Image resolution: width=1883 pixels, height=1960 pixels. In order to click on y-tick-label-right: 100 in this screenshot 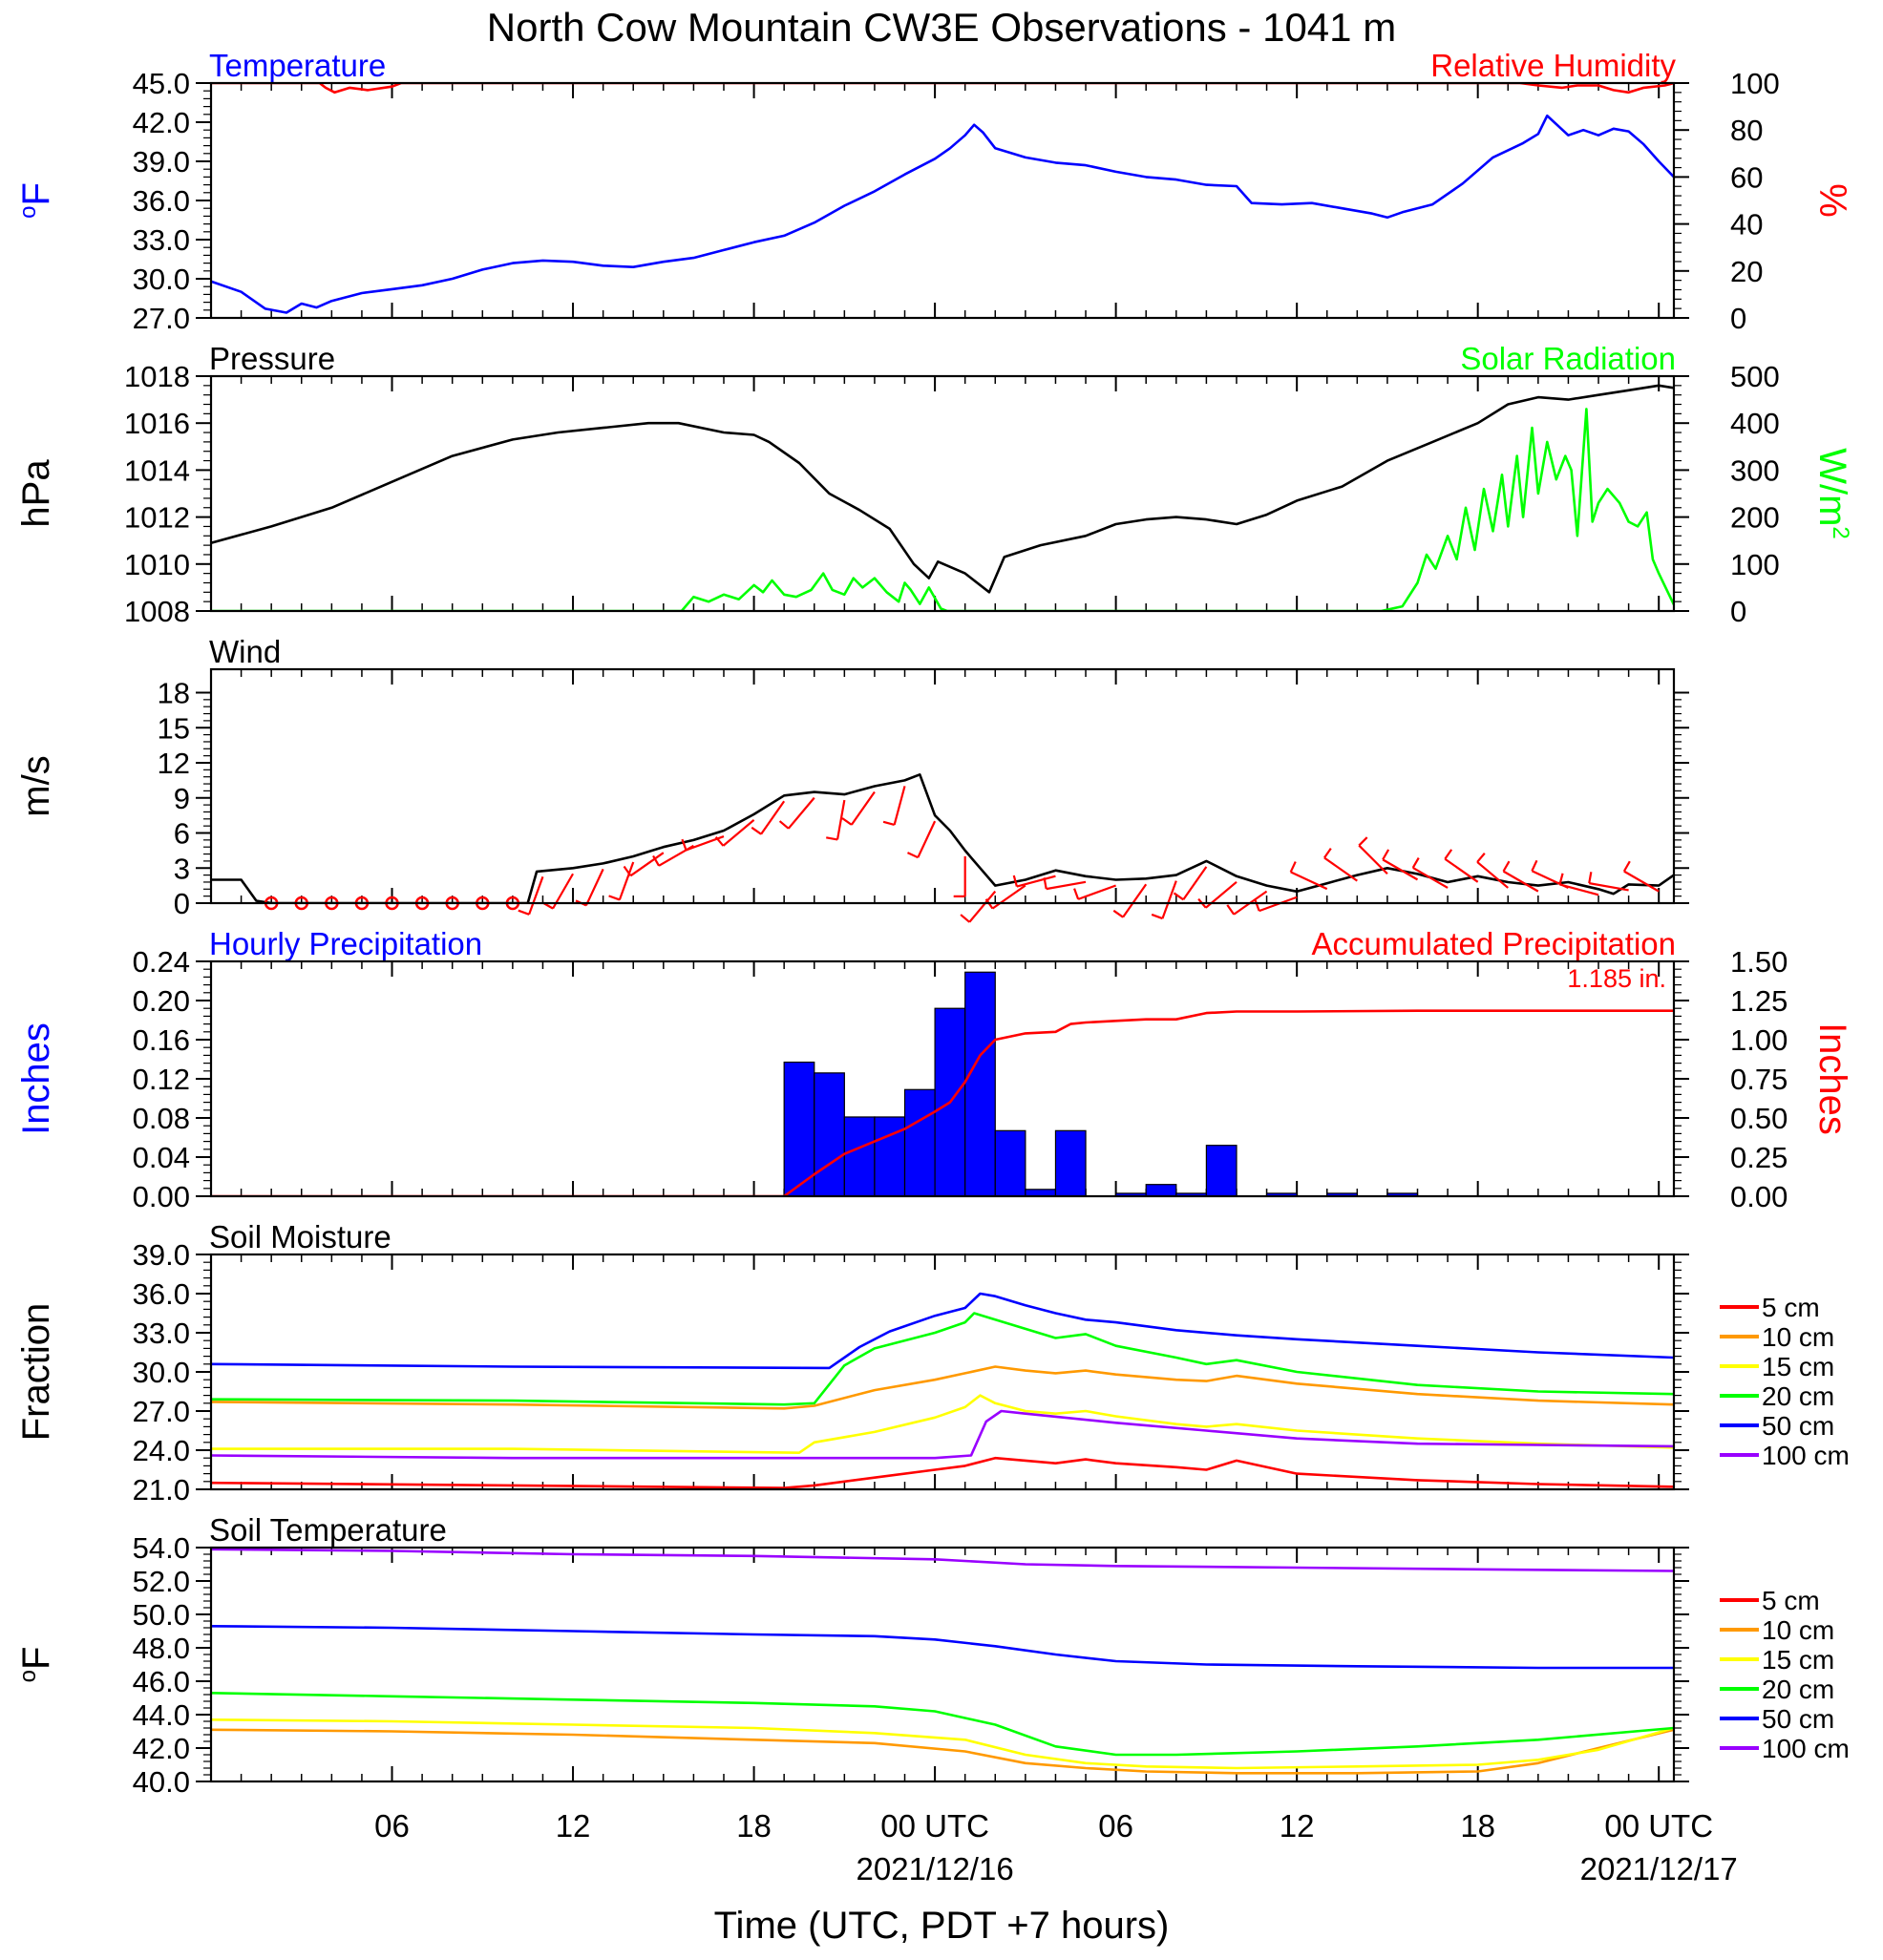, I will do `click(1755, 564)`.